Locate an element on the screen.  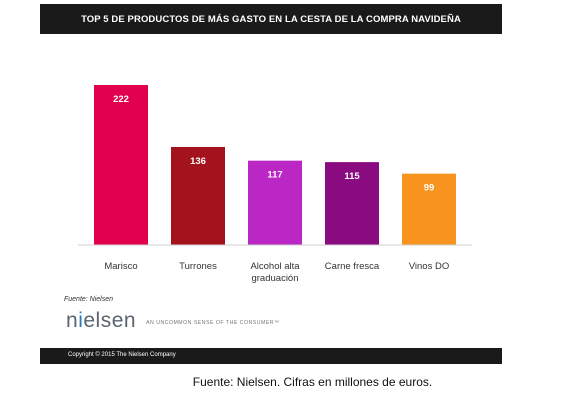
source-note: Fuente: Nielsen is located at coordinates (89, 299).